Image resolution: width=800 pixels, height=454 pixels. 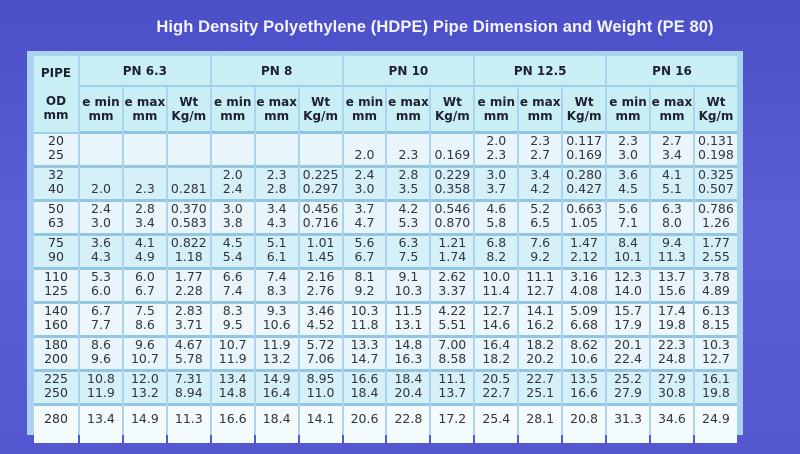 I want to click on cell-value: 5.1, so click(x=672, y=188).